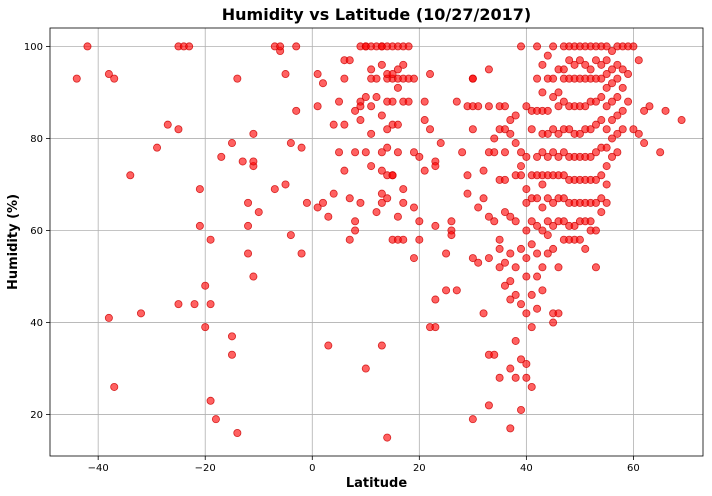 The height and width of the screenshot is (496, 712). Describe the element at coordinates (377, 483) in the screenshot. I see `x-axis-title: Latitude` at that location.